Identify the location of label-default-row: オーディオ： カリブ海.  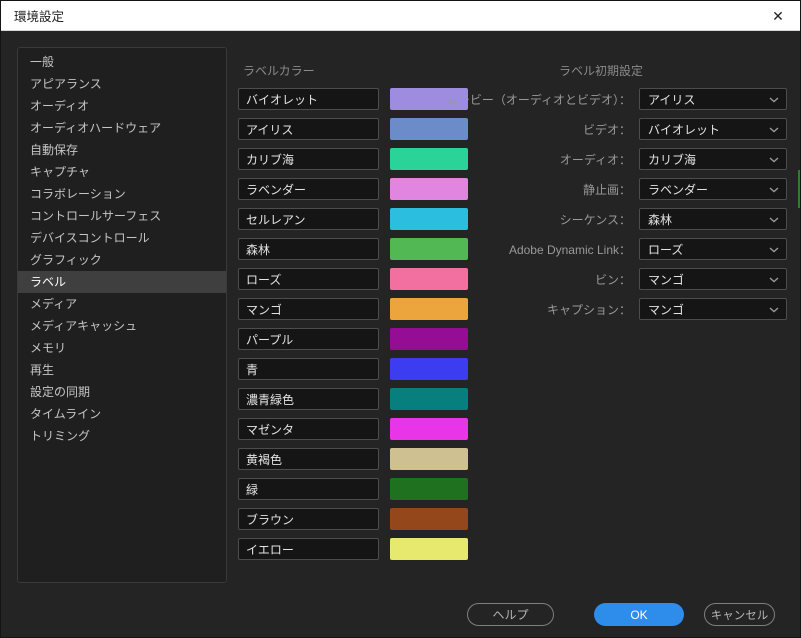
(604, 159).